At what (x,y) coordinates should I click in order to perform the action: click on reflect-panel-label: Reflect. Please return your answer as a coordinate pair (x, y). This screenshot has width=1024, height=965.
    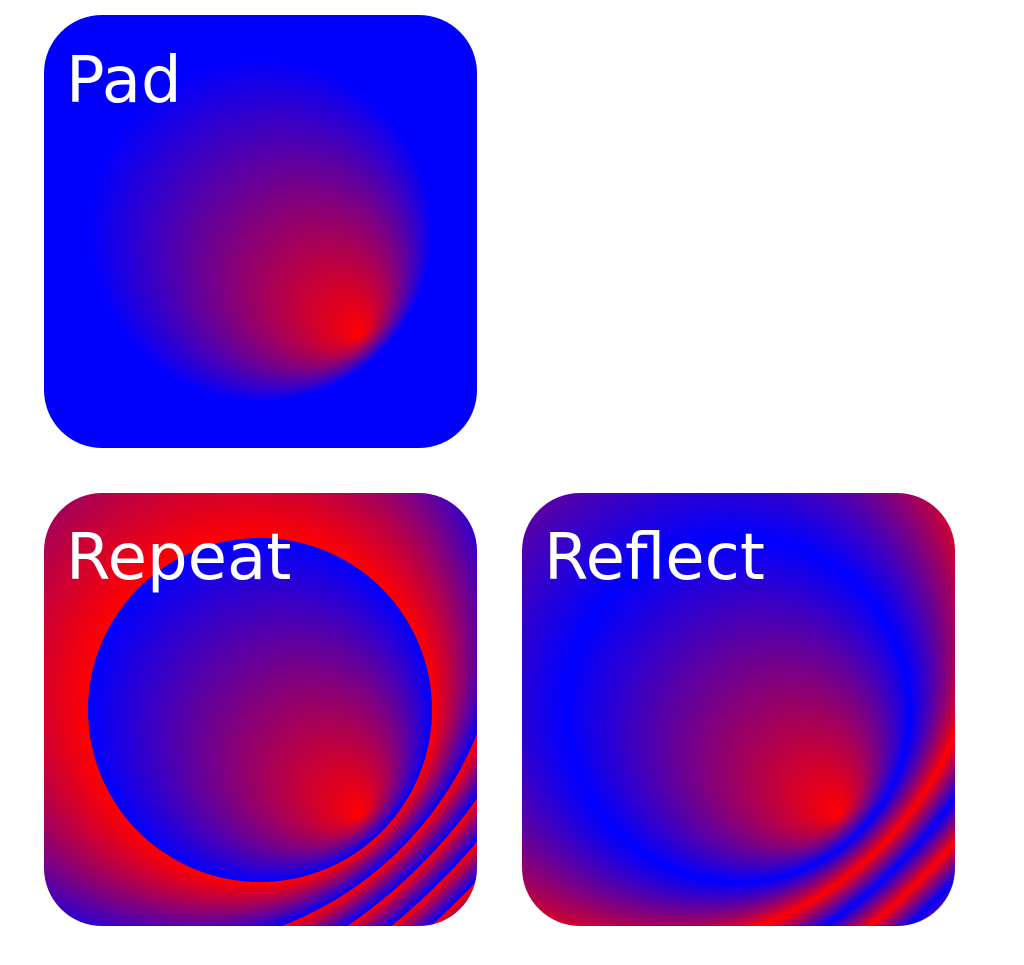
    Looking at the image, I should click on (654, 558).